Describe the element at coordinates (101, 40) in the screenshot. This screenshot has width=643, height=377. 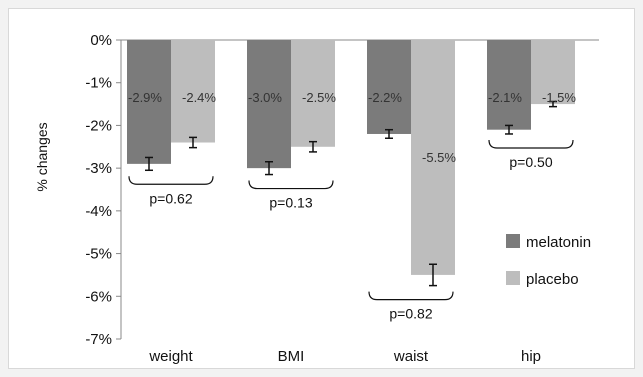
I see `y-tick-label: 0%` at that location.